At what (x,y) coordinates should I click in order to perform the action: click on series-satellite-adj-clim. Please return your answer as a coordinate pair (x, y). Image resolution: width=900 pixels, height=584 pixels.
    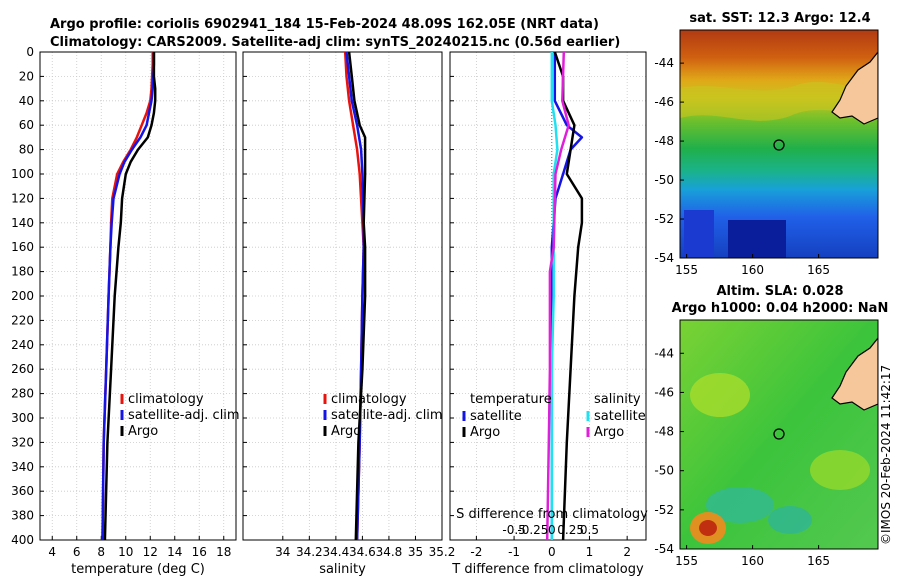
    Looking at the image, I should click on (355, 296).